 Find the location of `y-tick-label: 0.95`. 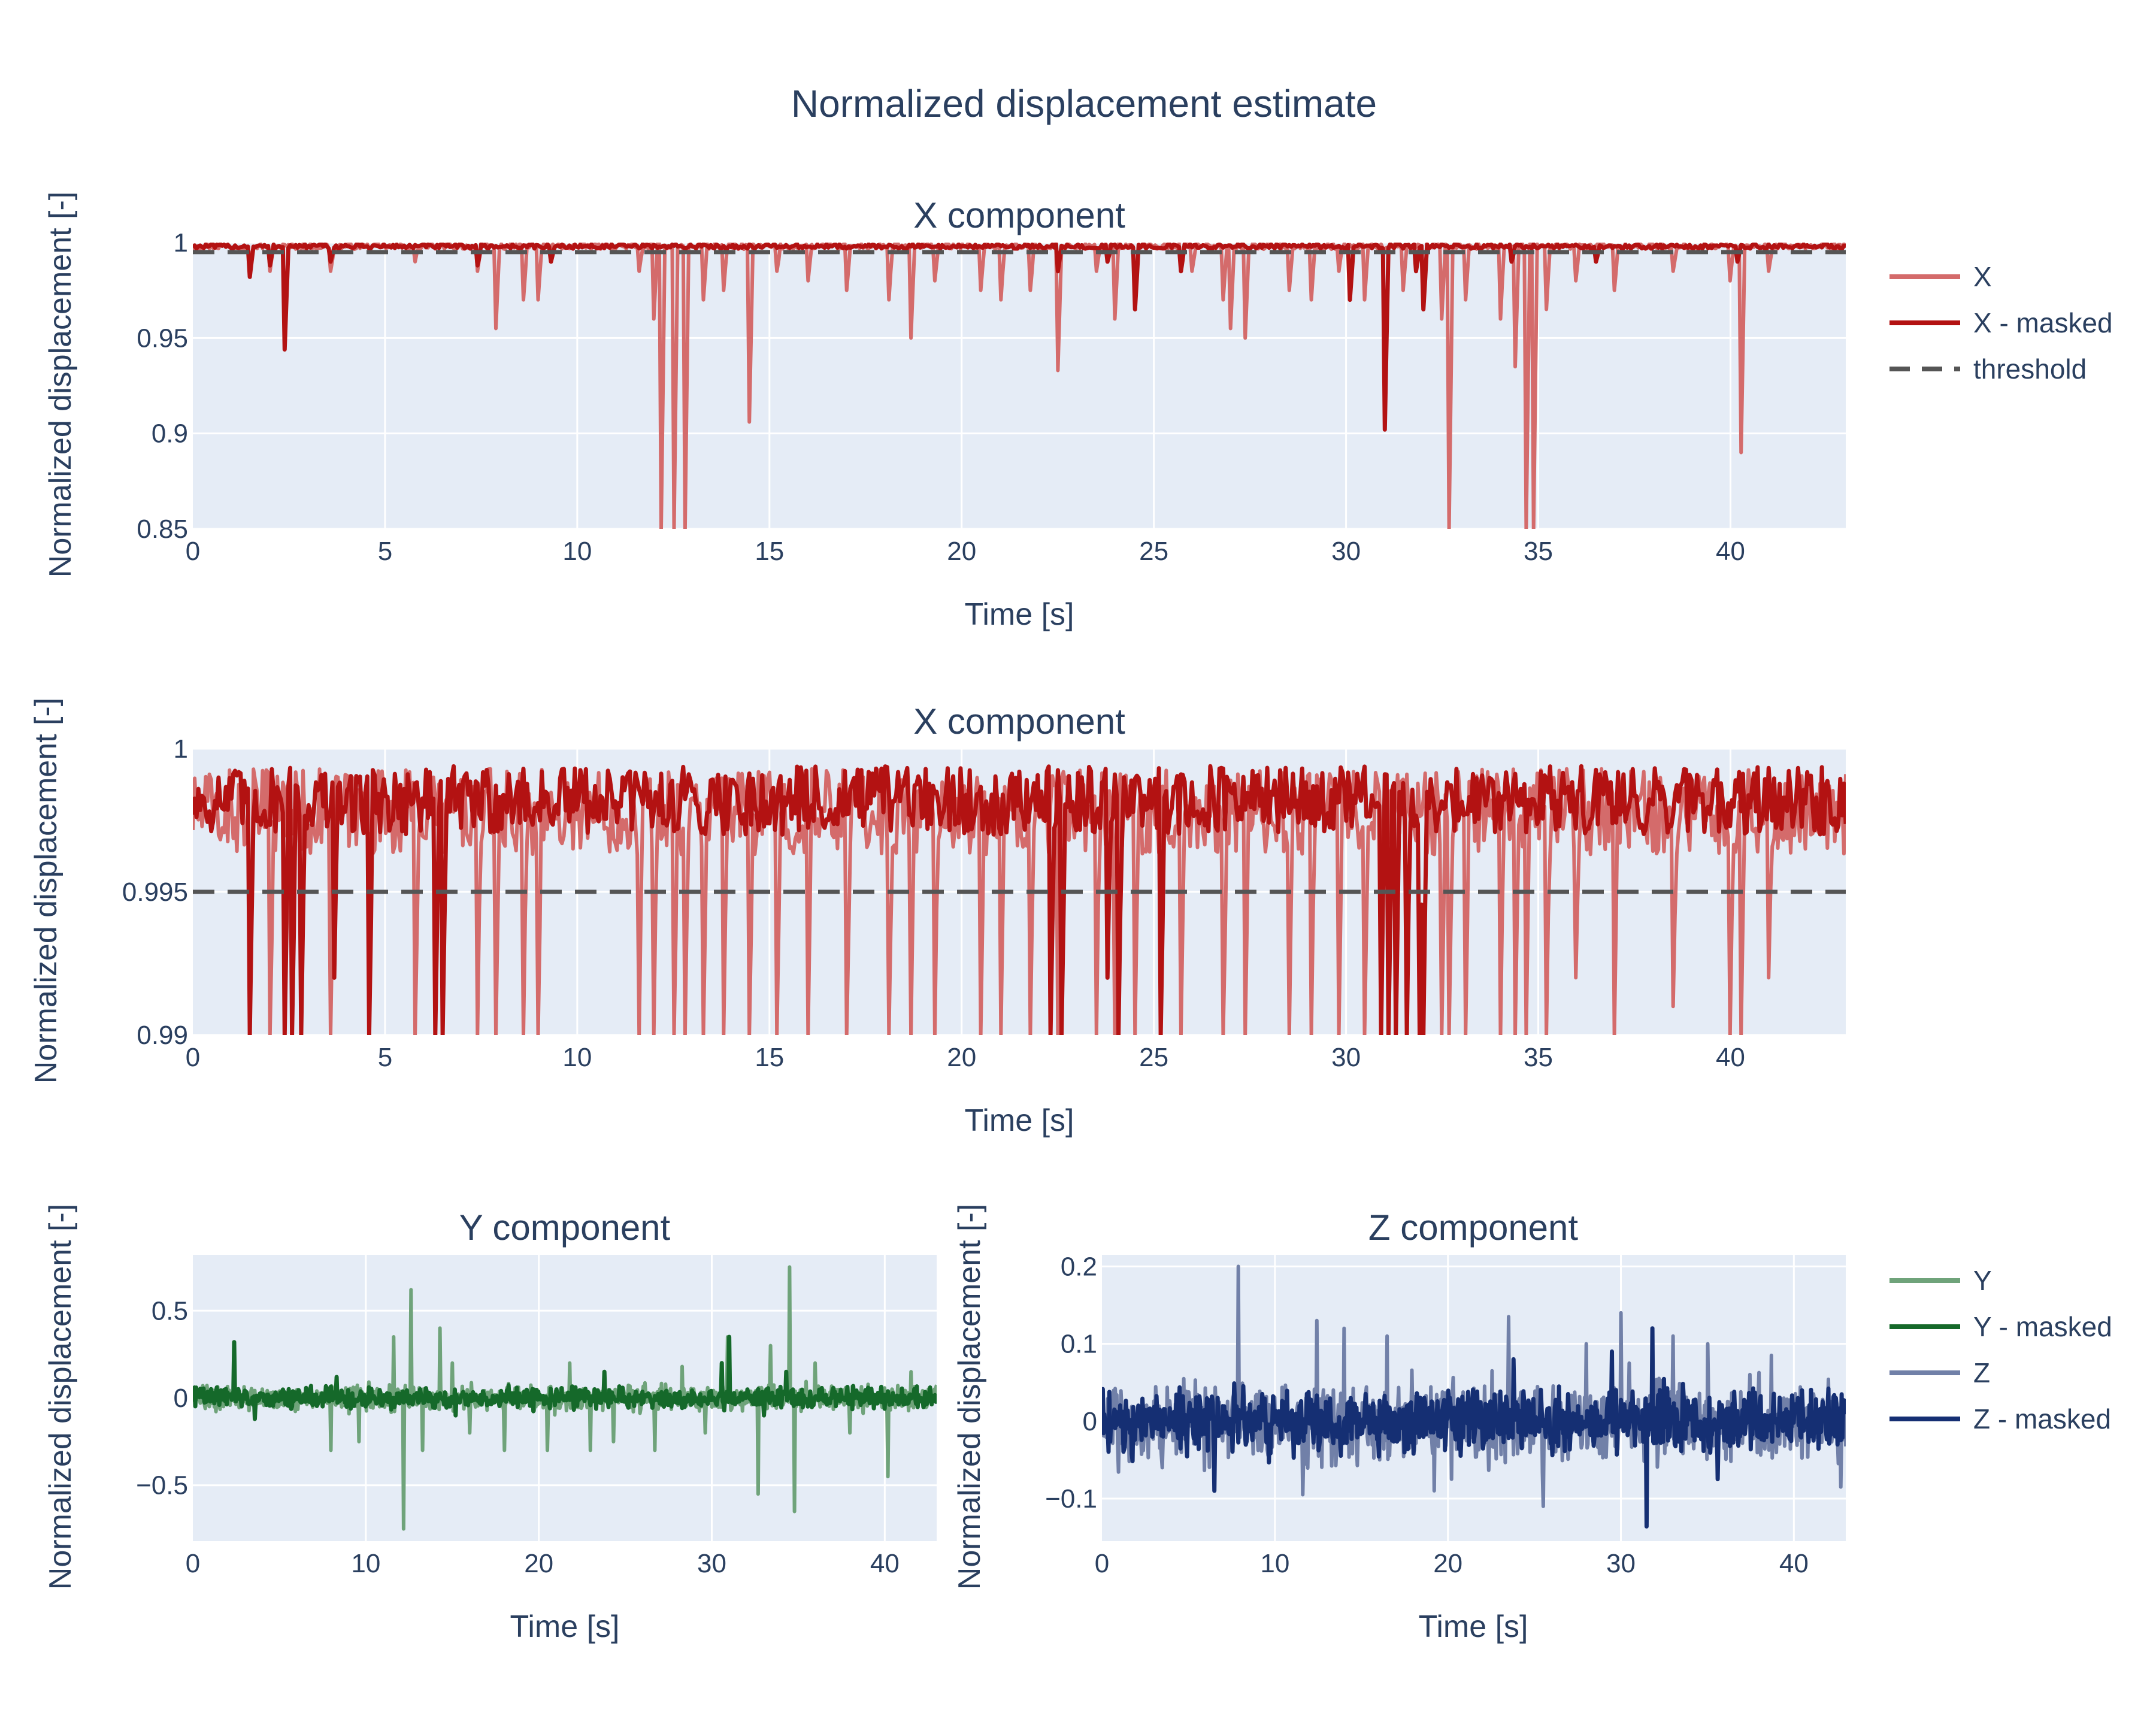

y-tick-label: 0.95 is located at coordinates (162, 338).